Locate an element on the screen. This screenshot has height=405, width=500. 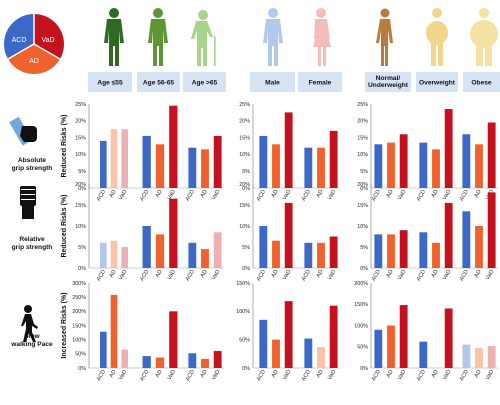
row-label: Slow is located at coordinates (32, 336).